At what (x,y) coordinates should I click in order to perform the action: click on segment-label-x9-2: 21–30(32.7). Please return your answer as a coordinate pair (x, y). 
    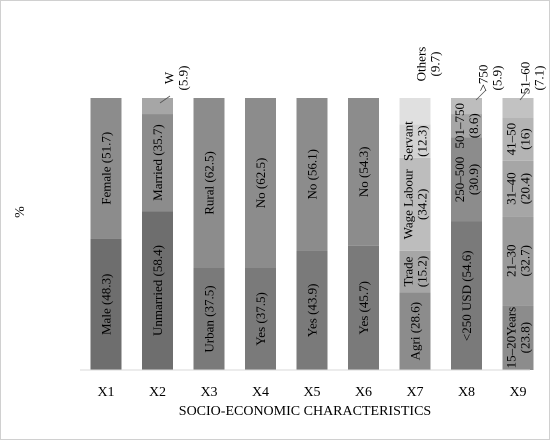
    Looking at the image, I should click on (518, 261).